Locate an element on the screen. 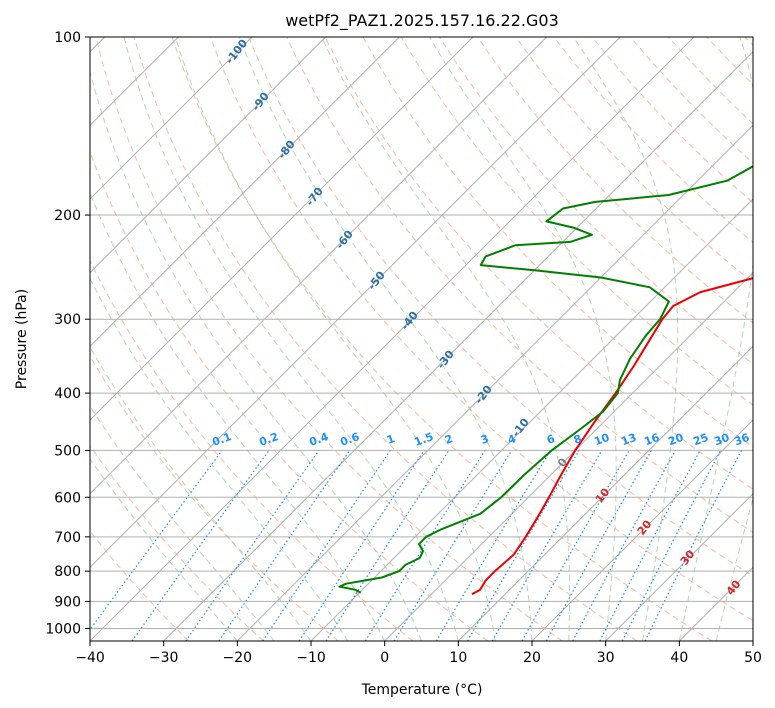 The image size is (775, 708). mixing-ratio-label: 0.4 is located at coordinates (318, 439).